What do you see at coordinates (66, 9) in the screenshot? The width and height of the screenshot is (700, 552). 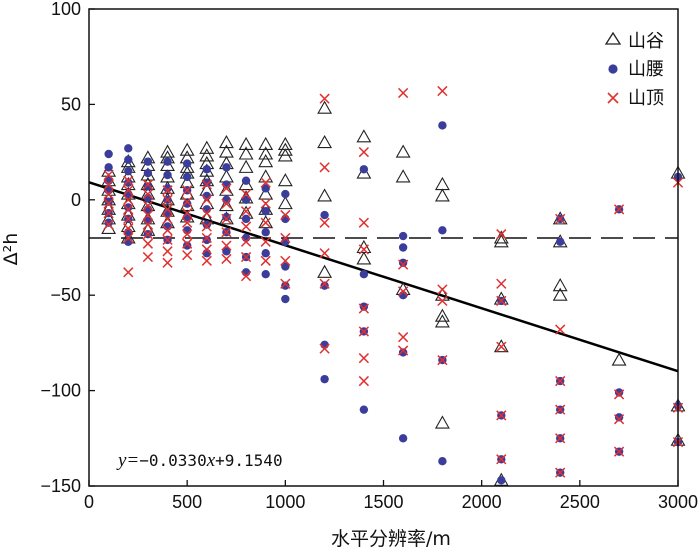 I see `y-tick-label: 100` at bounding box center [66, 9].